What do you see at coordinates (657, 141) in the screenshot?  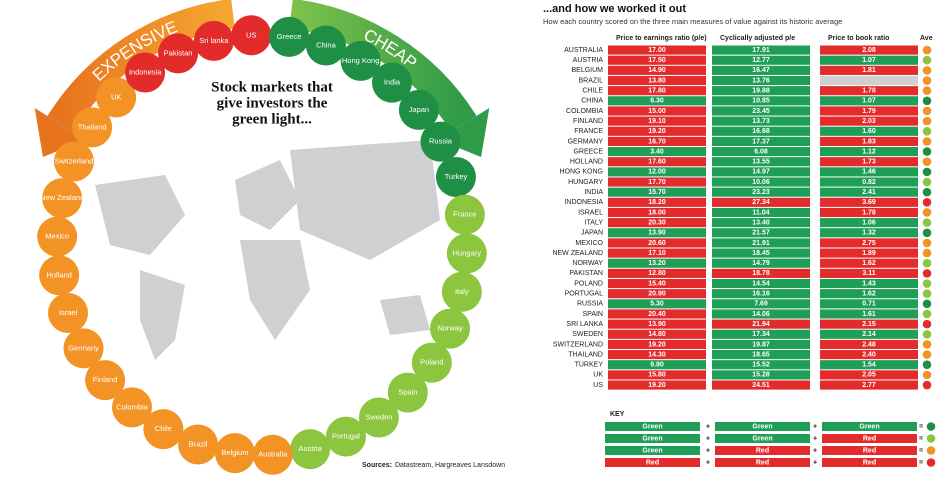 I see `score-value: 16.70` at bounding box center [657, 141].